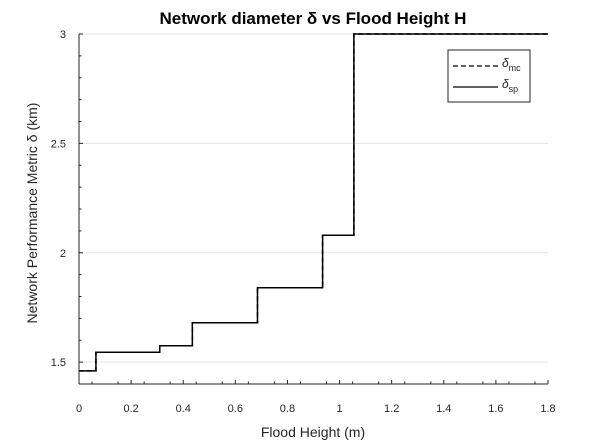 This screenshot has height=441, width=606. Describe the element at coordinates (515, 68) in the screenshot. I see `legend-subscript: mc` at that location.